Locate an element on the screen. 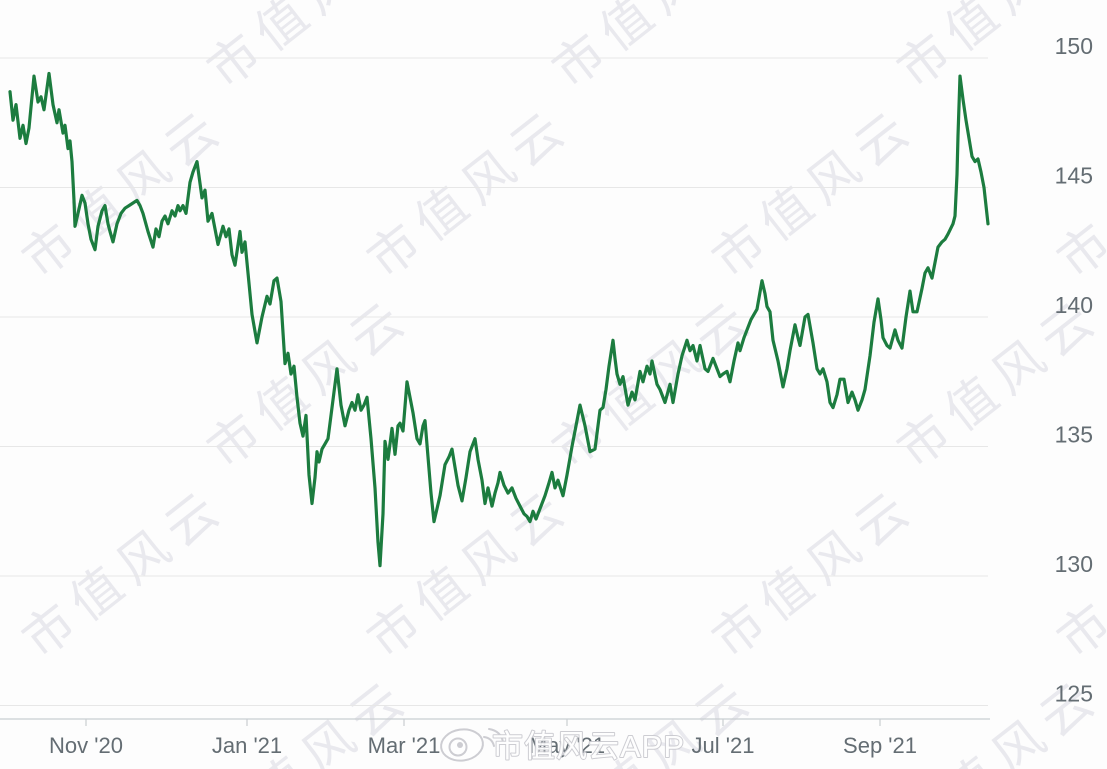  y-axis-label: 150 is located at coordinates (1074, 46).